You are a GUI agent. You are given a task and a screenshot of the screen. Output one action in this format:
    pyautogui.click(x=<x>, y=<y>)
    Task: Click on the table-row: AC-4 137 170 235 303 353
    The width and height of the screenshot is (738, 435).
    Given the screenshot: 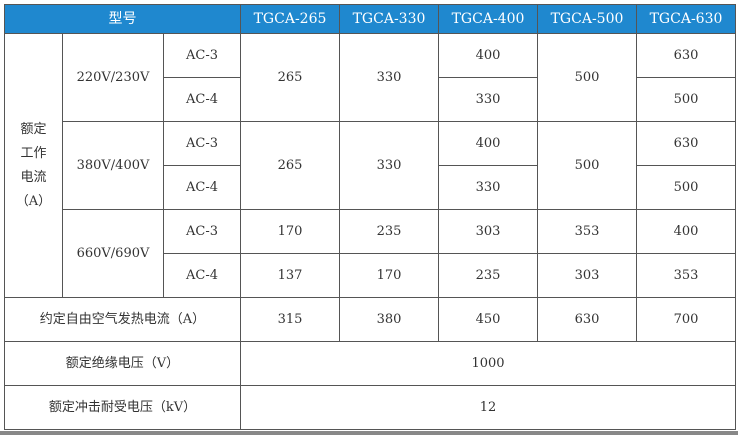 What is the action you would take?
    pyautogui.click(x=370, y=275)
    